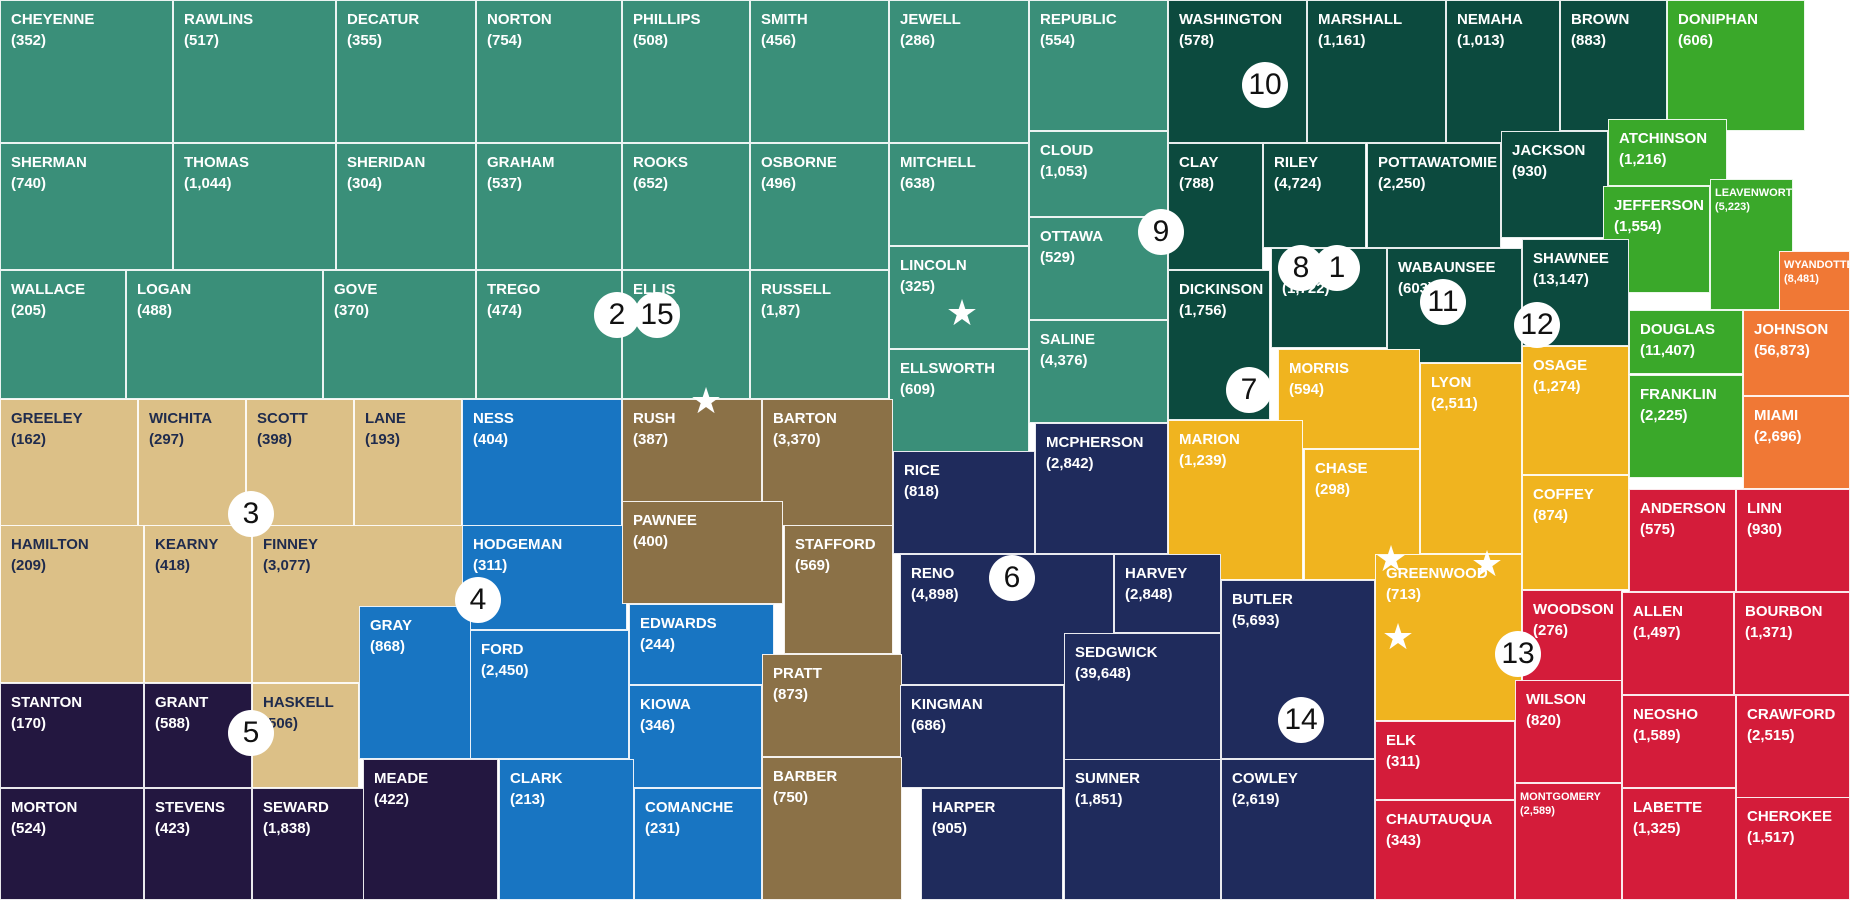  Describe the element at coordinates (305, 735) in the screenshot. I see `county-haskell: HASKELL (506)` at that location.